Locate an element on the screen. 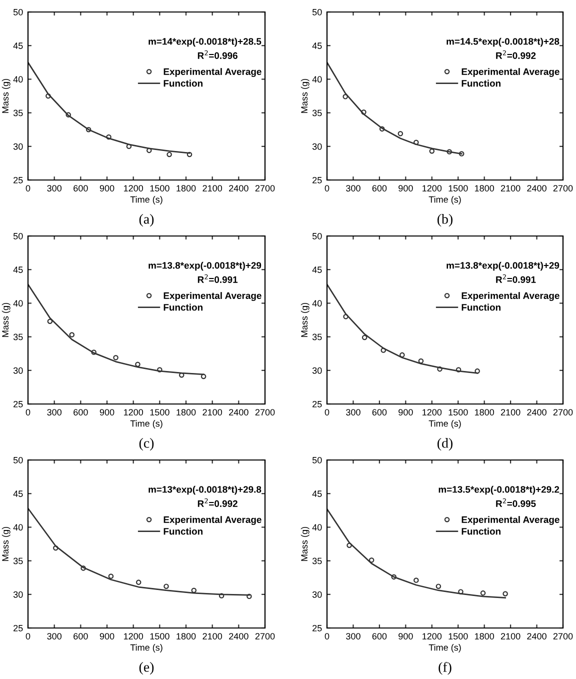 The image size is (576, 679). text: (b) is located at coordinates (445, 220).